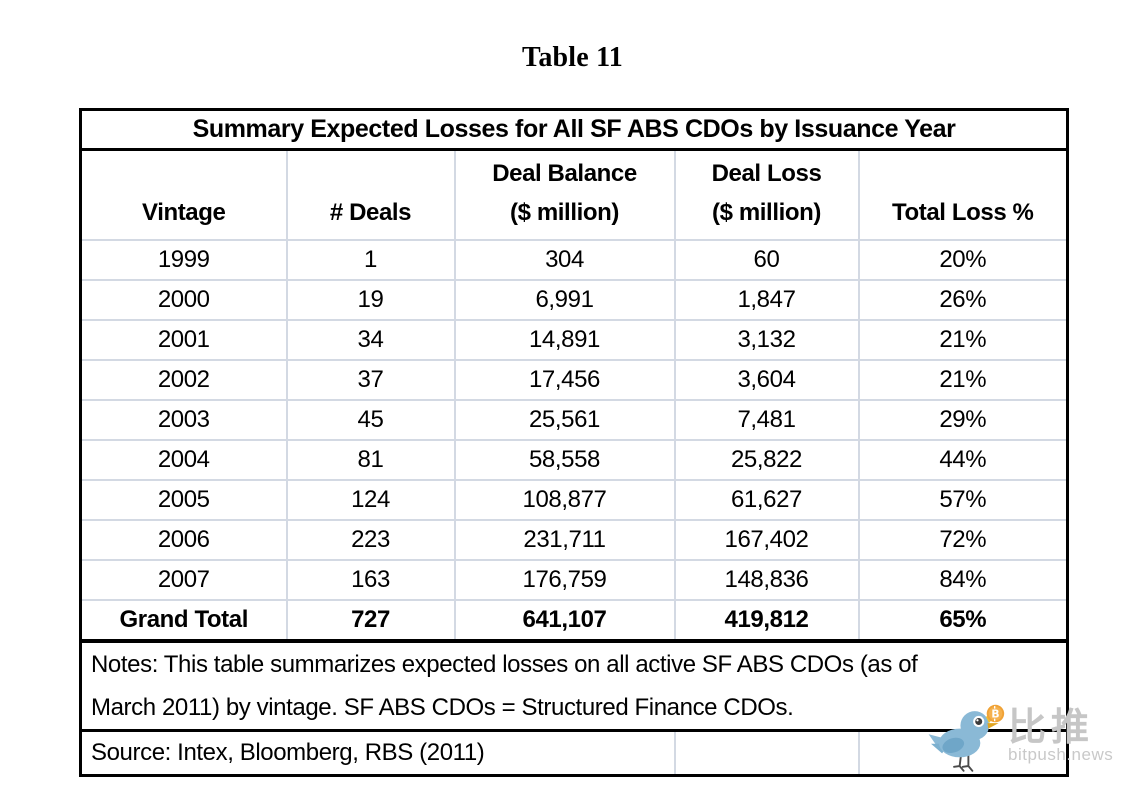 Image resolution: width=1136 pixels, height=786 pixels. I want to click on cell-deal-loss: 167,402, so click(766, 540).